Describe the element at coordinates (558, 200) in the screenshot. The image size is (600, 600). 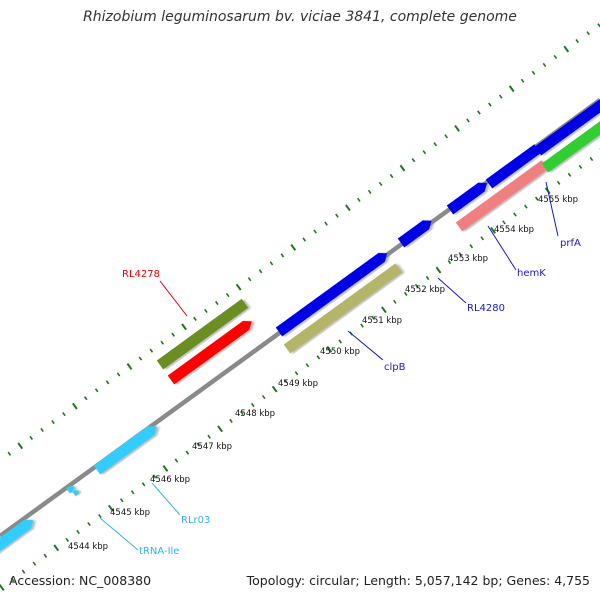
I see `scale-label: 4555 kbp` at that location.